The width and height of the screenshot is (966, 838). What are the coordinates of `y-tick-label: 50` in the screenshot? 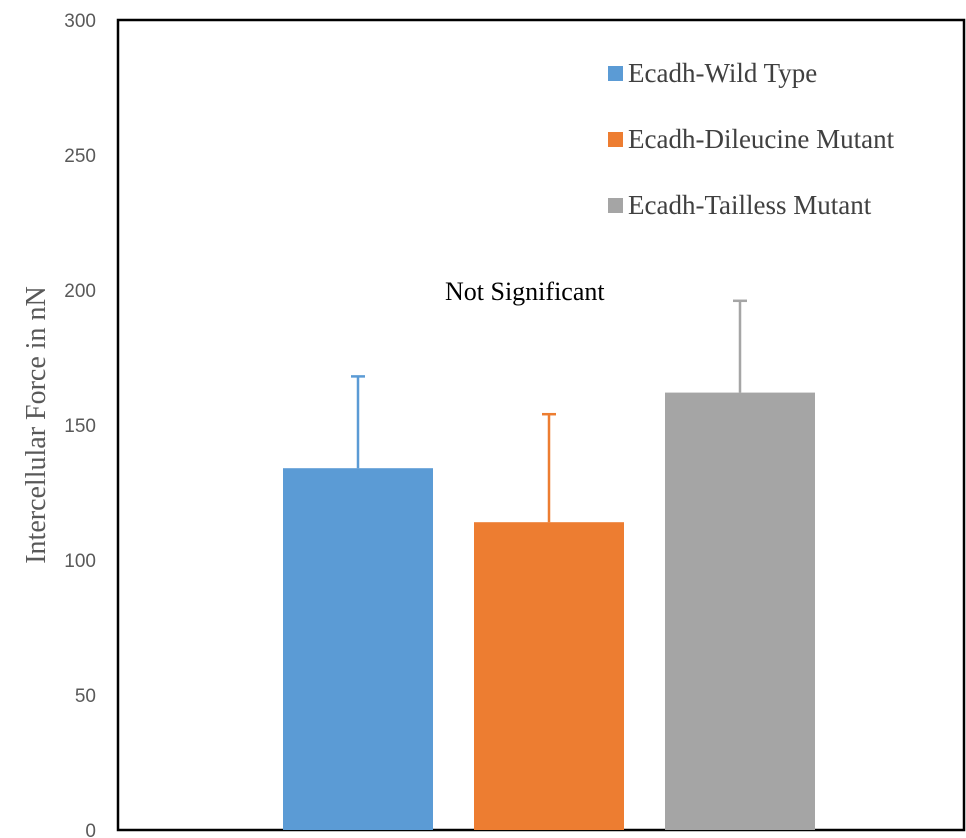 It's located at (85, 696).